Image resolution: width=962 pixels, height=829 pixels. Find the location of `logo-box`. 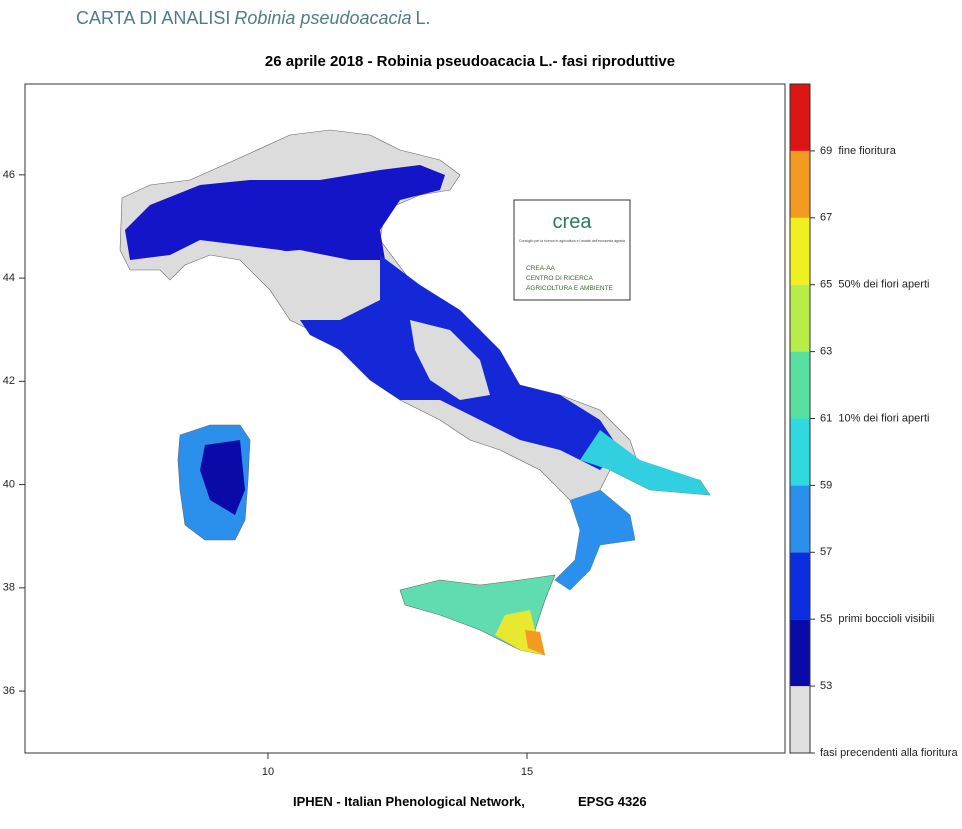

logo-box is located at coordinates (572, 250).